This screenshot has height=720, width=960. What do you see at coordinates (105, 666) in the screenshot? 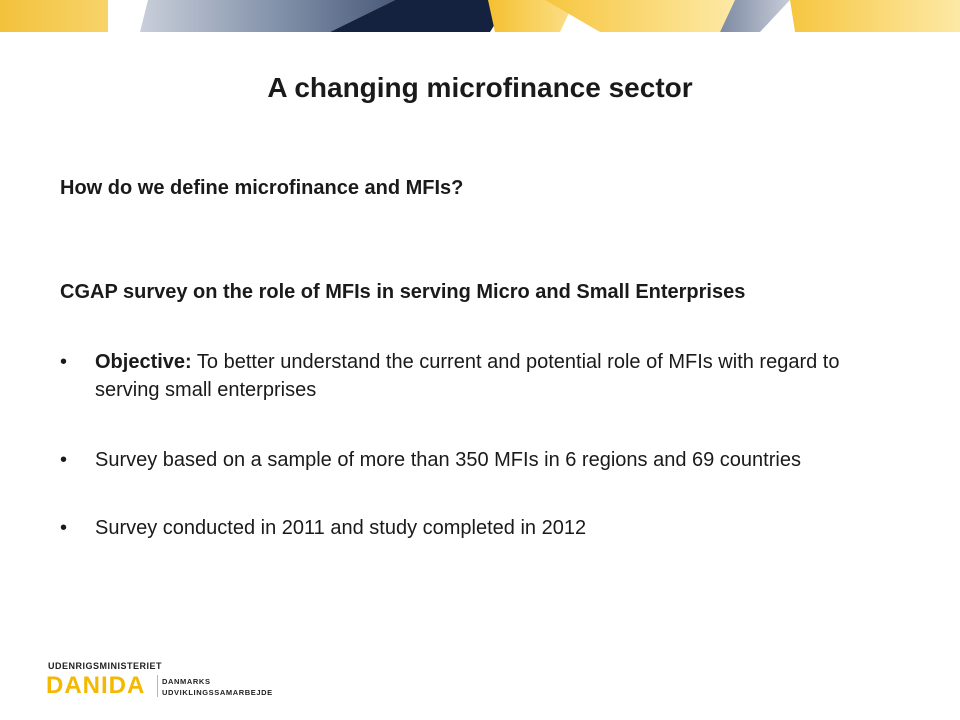
I see `ministry-name: UDENRIGSMINISTERIET` at bounding box center [105, 666].